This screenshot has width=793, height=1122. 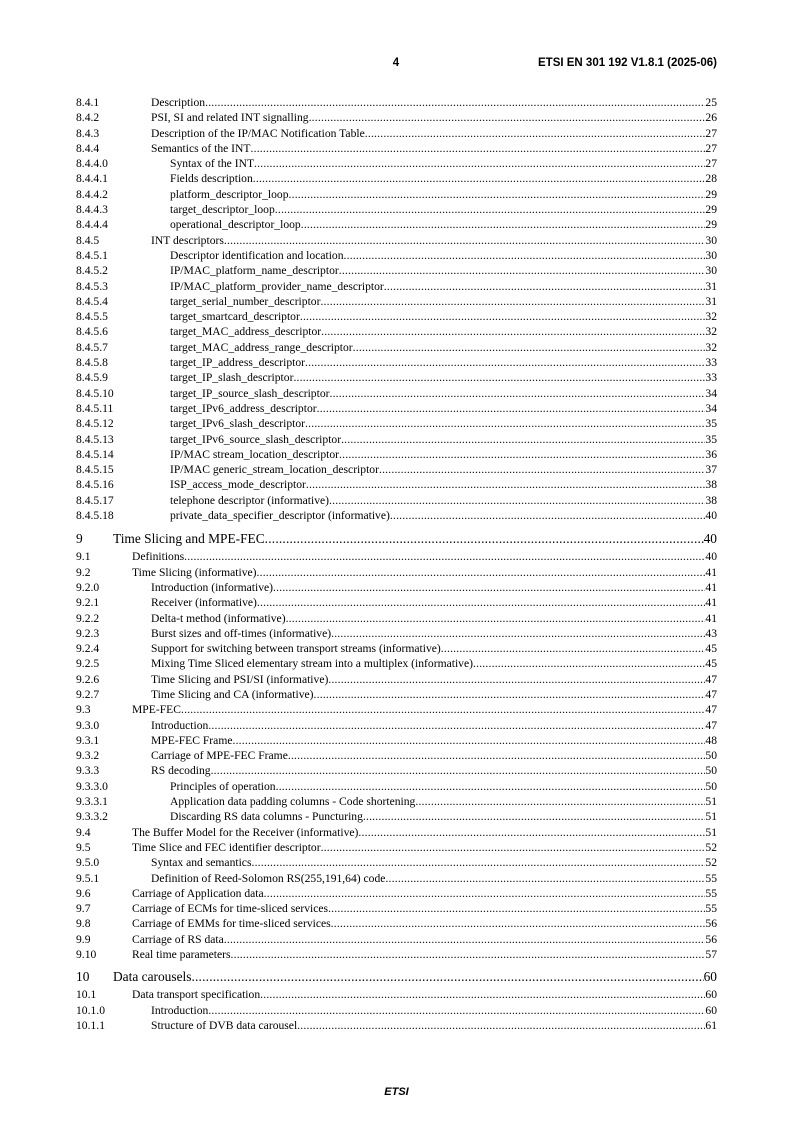 What do you see at coordinates (396, 331) in the screenshot?
I see `toc-entry: 8.4.5.6 target_MAC_address_descriptor 32` at bounding box center [396, 331].